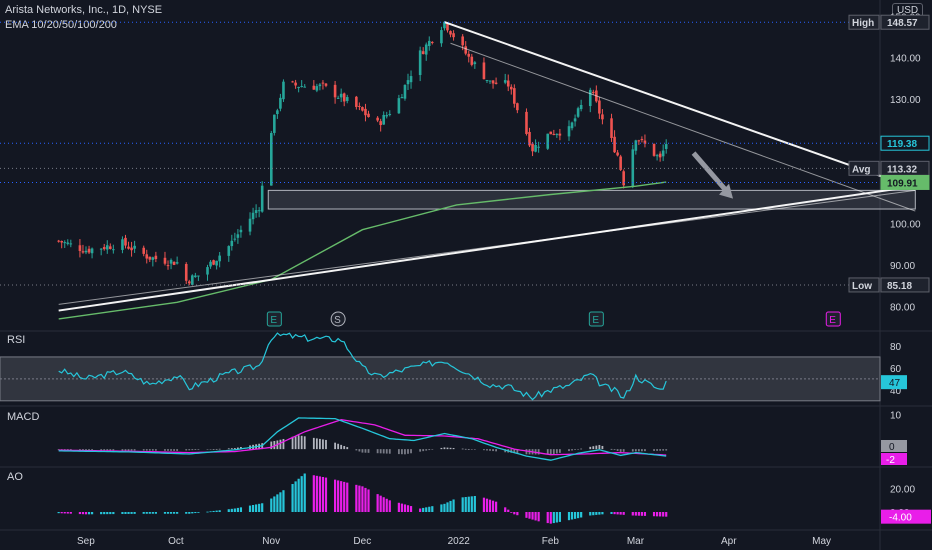  What do you see at coordinates (906, 516) in the screenshot?
I see `ao-last-tag` at bounding box center [906, 516].